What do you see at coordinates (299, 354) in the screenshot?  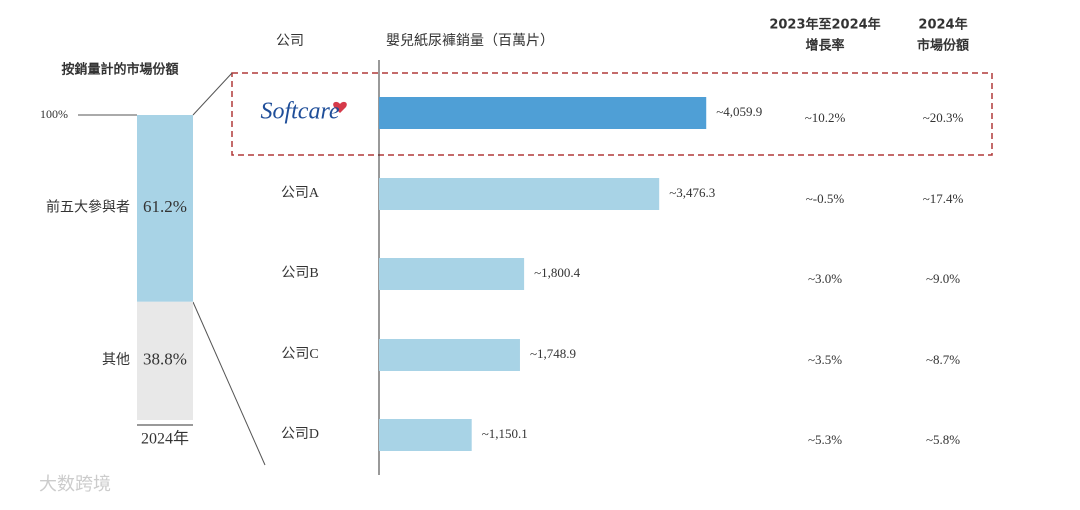 I see `category-label: 公司C` at bounding box center [299, 354].